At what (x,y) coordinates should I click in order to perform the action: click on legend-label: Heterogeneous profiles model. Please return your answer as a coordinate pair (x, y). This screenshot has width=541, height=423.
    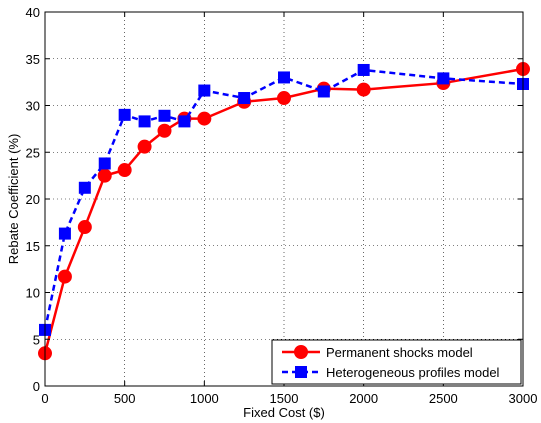
    Looking at the image, I should click on (413, 372).